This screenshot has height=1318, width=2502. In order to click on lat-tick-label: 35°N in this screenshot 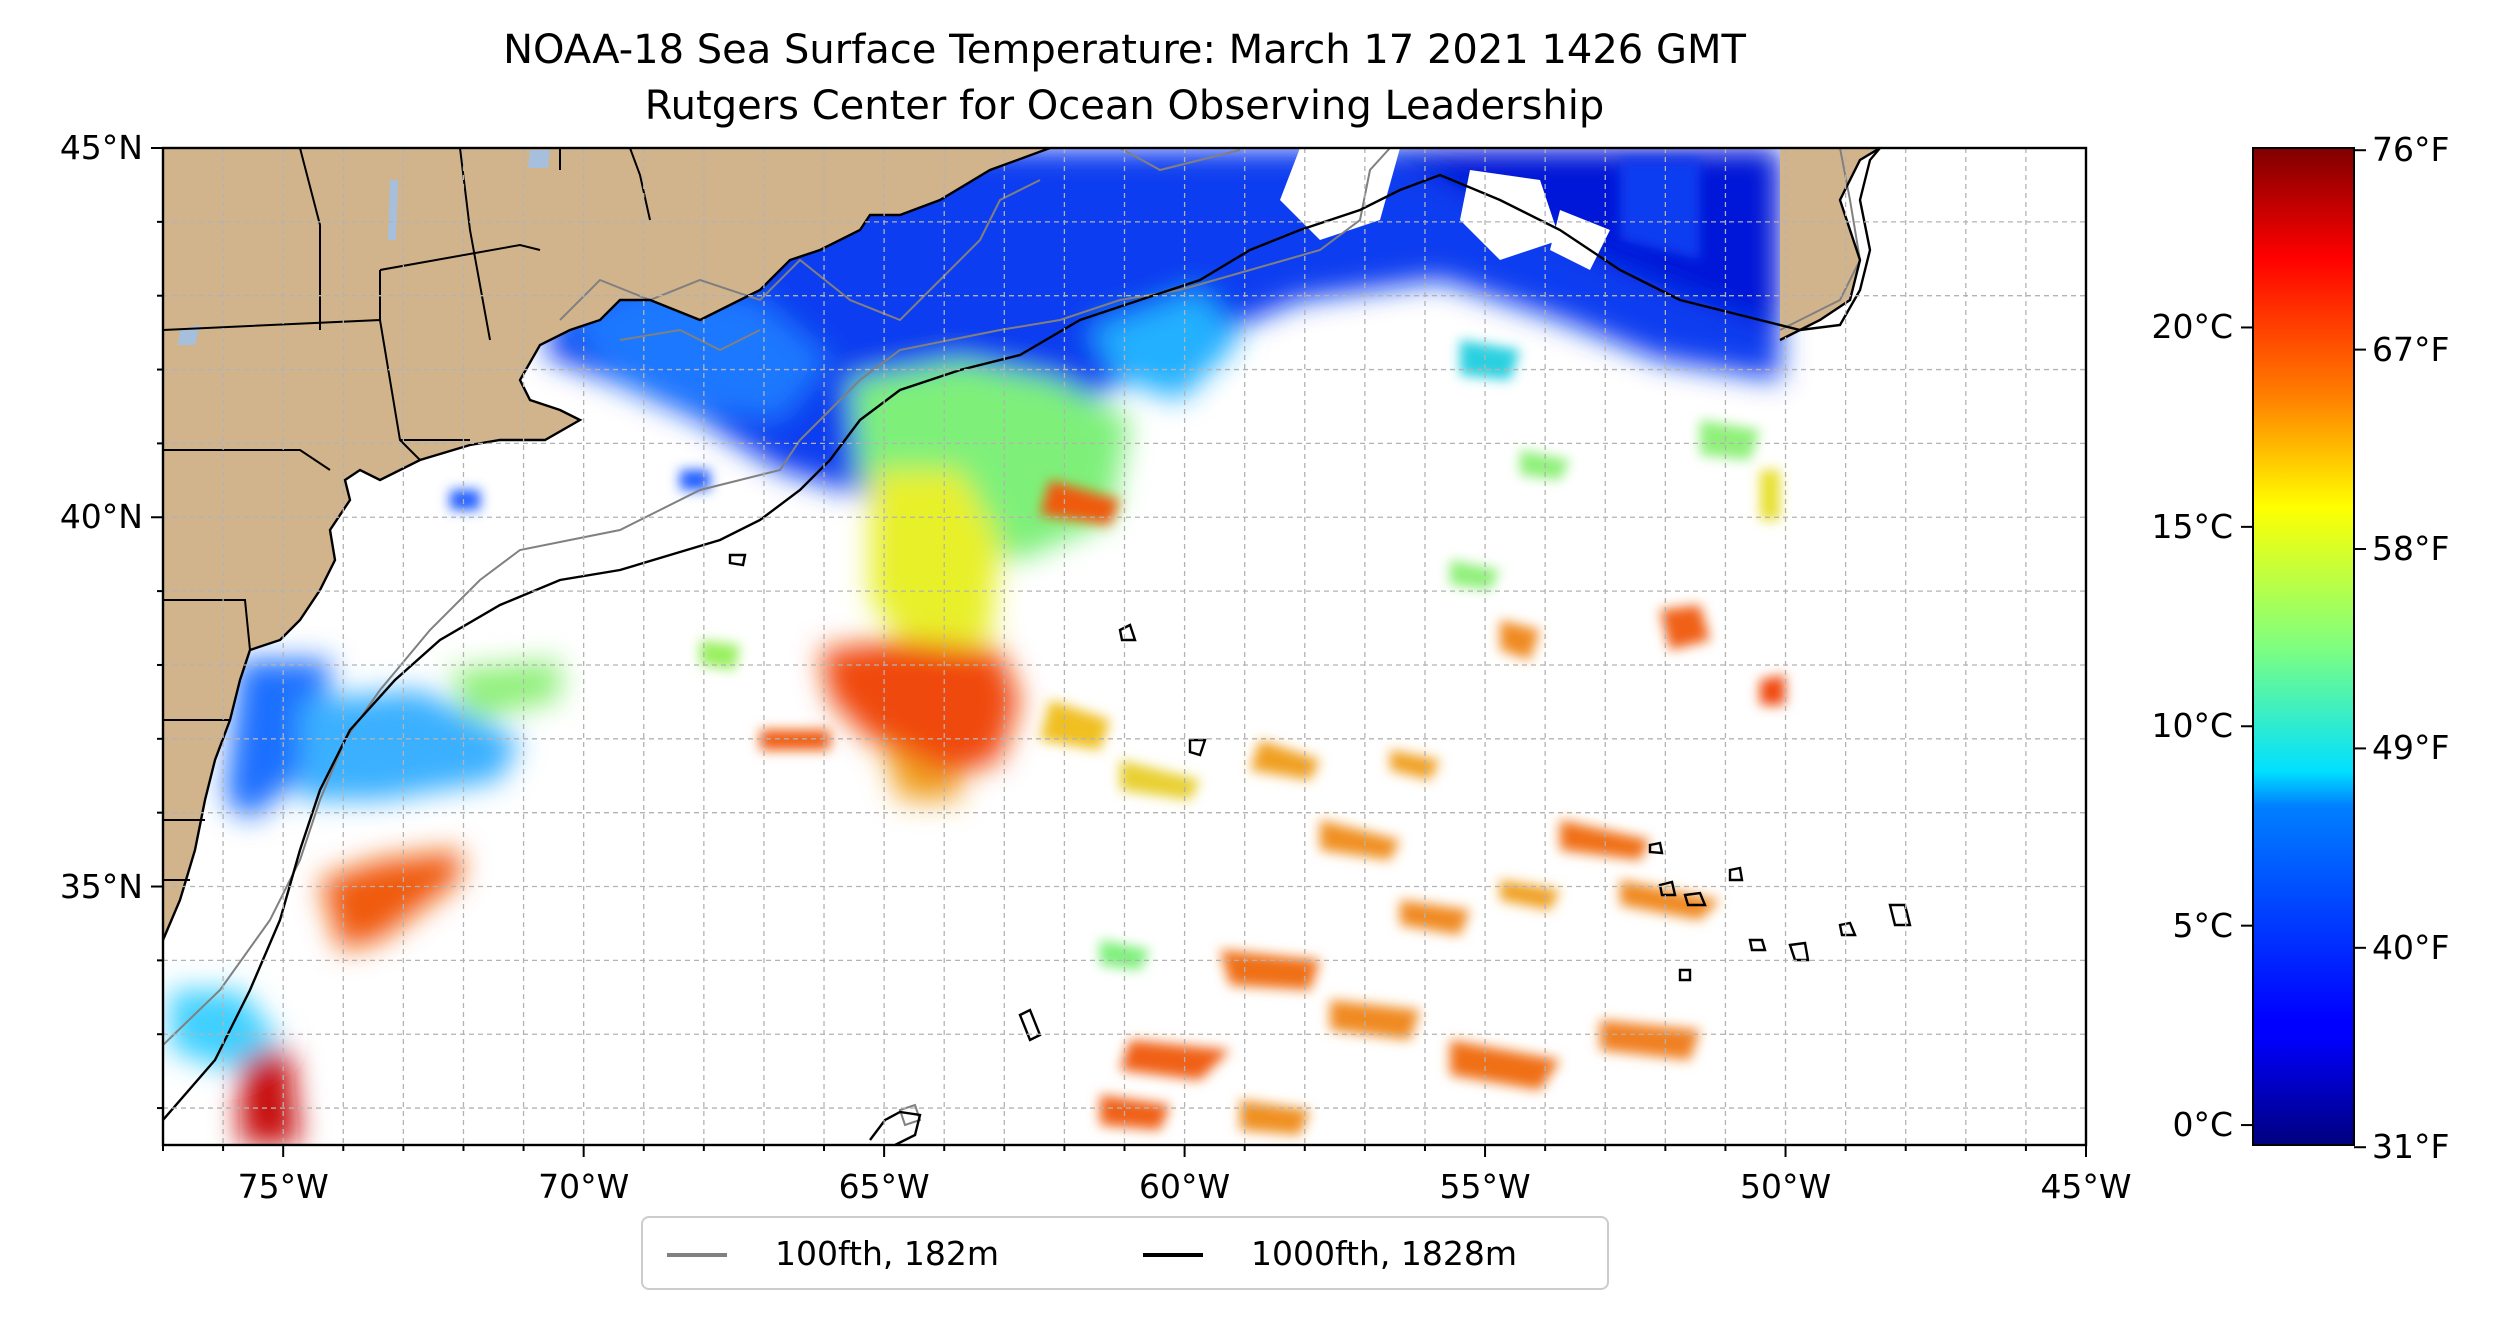, I will do `click(101, 886)`.